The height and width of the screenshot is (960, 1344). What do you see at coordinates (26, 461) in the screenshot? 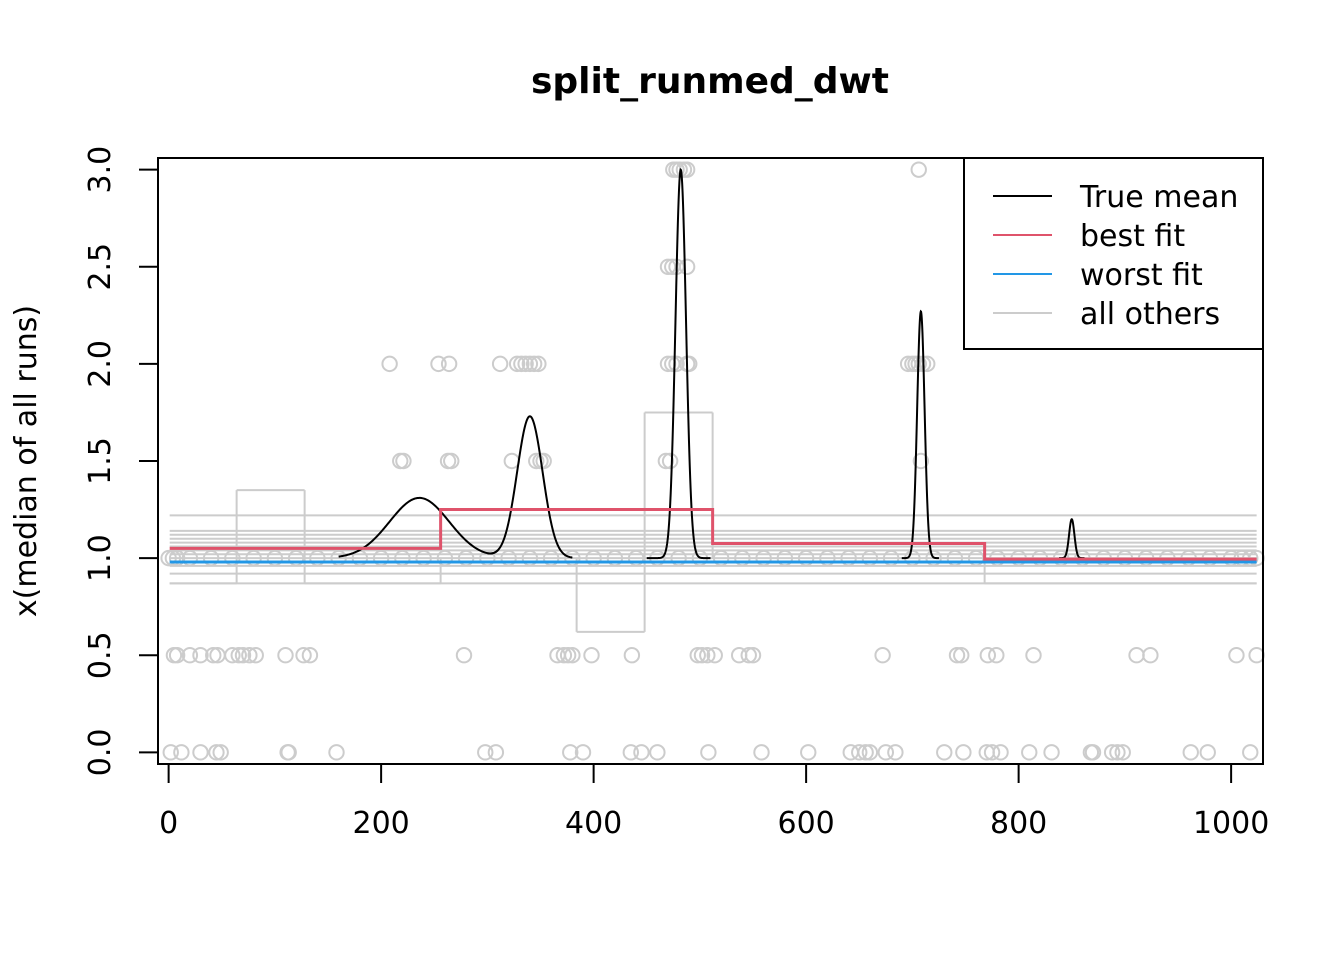
I see `y-axis-label: x(median of all runs)` at bounding box center [26, 461].